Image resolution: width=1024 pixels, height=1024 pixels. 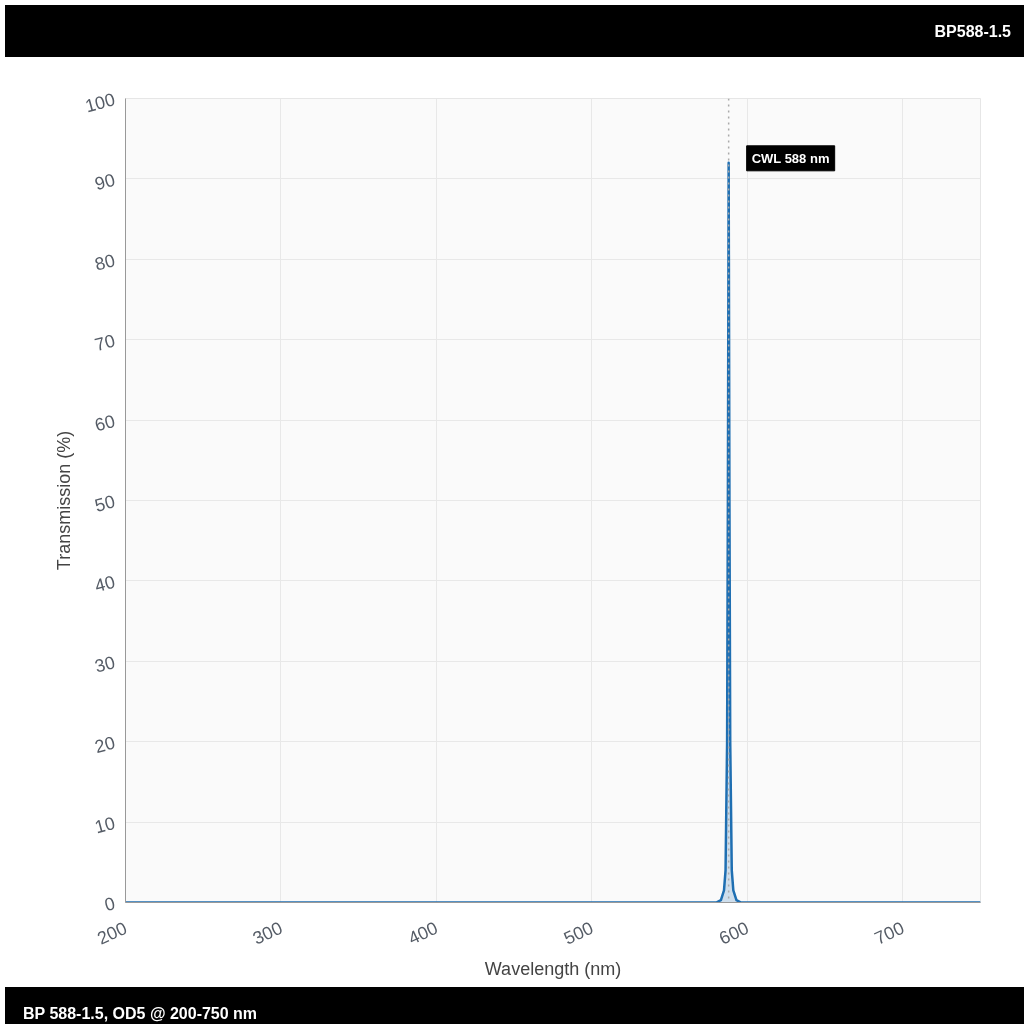 What do you see at coordinates (972, 32) in the screenshot?
I see `chart-title: BP588-1.5` at bounding box center [972, 32].